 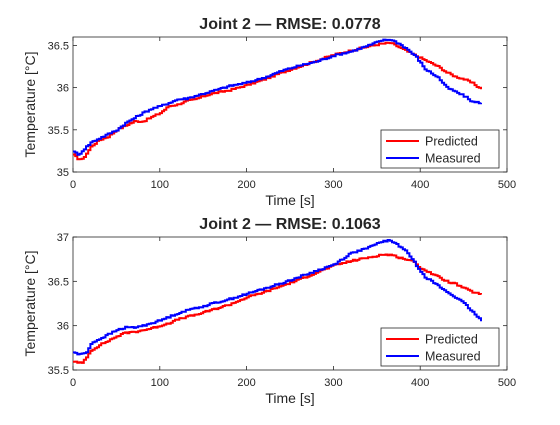 What do you see at coordinates (30, 304) in the screenshot?
I see `y-axis-label-bottom: Temperature [°C]` at bounding box center [30, 304].